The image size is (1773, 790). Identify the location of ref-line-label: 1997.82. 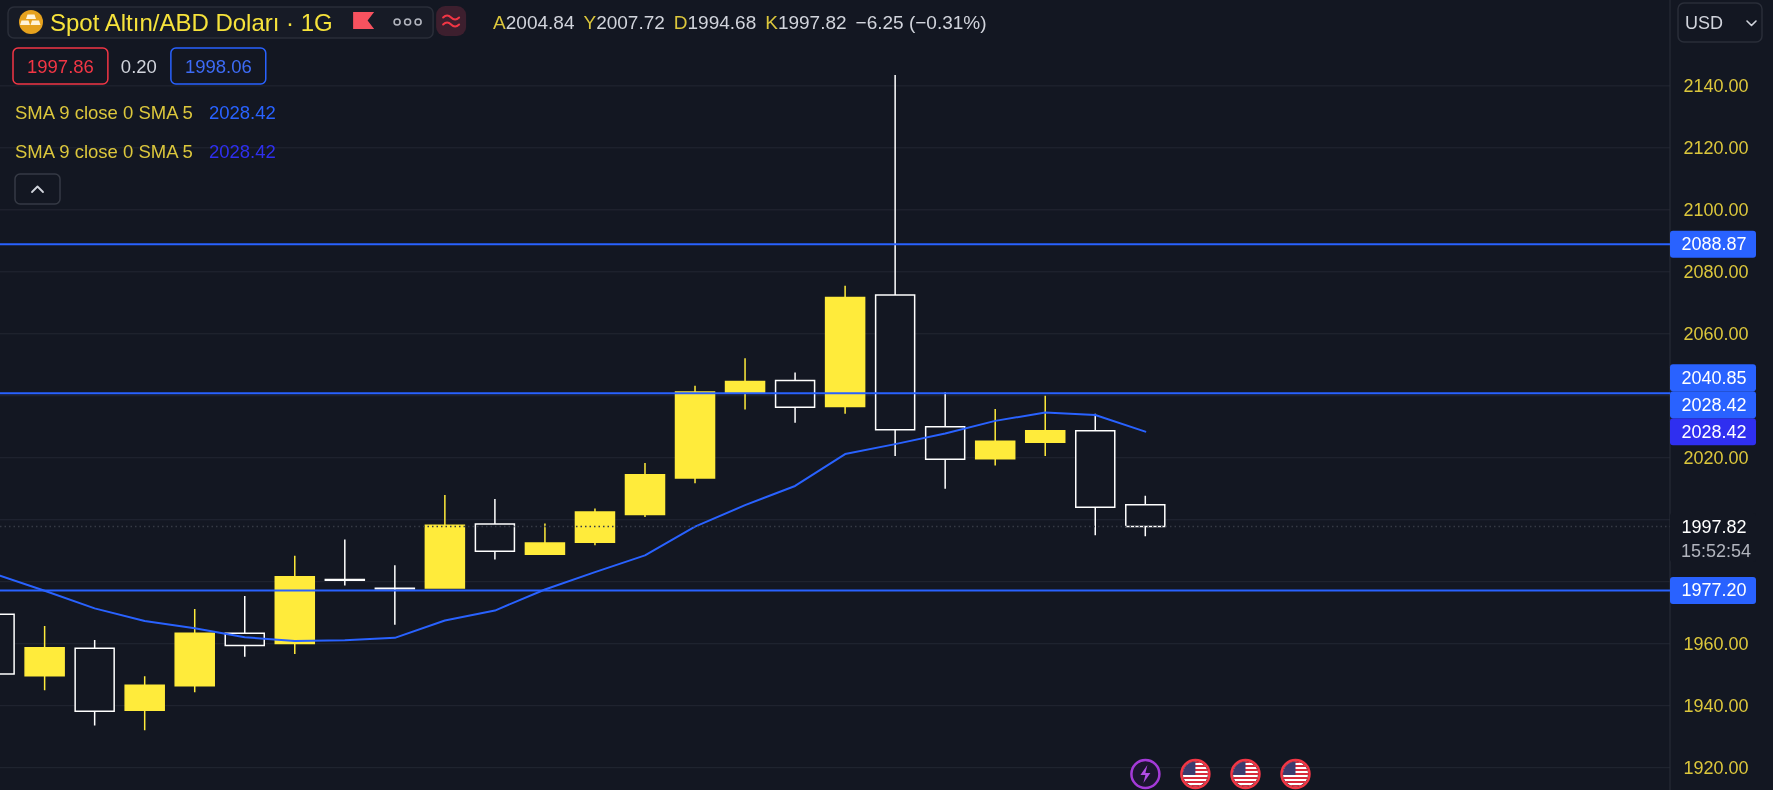
(1714, 526).